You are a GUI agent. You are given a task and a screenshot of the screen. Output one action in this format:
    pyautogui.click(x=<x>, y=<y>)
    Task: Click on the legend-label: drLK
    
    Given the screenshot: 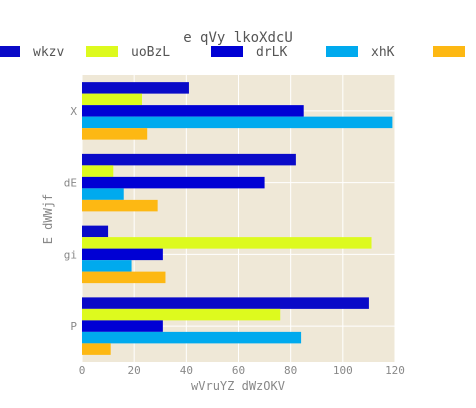 What is the action you would take?
    pyautogui.click(x=271, y=52)
    